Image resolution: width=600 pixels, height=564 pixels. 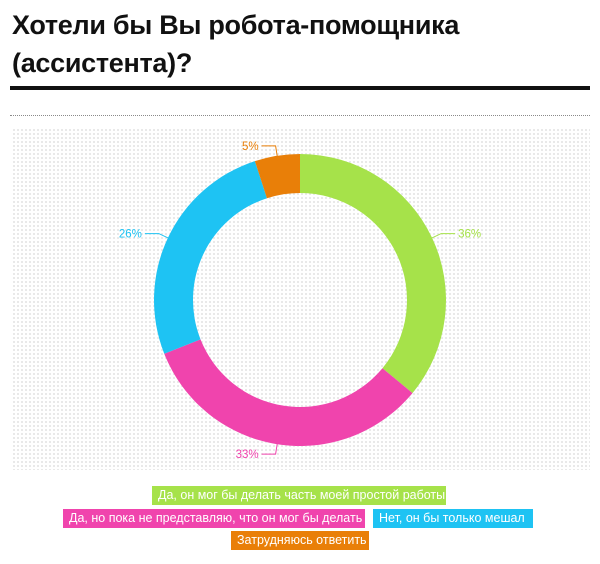 What do you see at coordinates (300, 540) in the screenshot?
I see `legend-item-3: Затрудняюсь ответить` at bounding box center [300, 540].